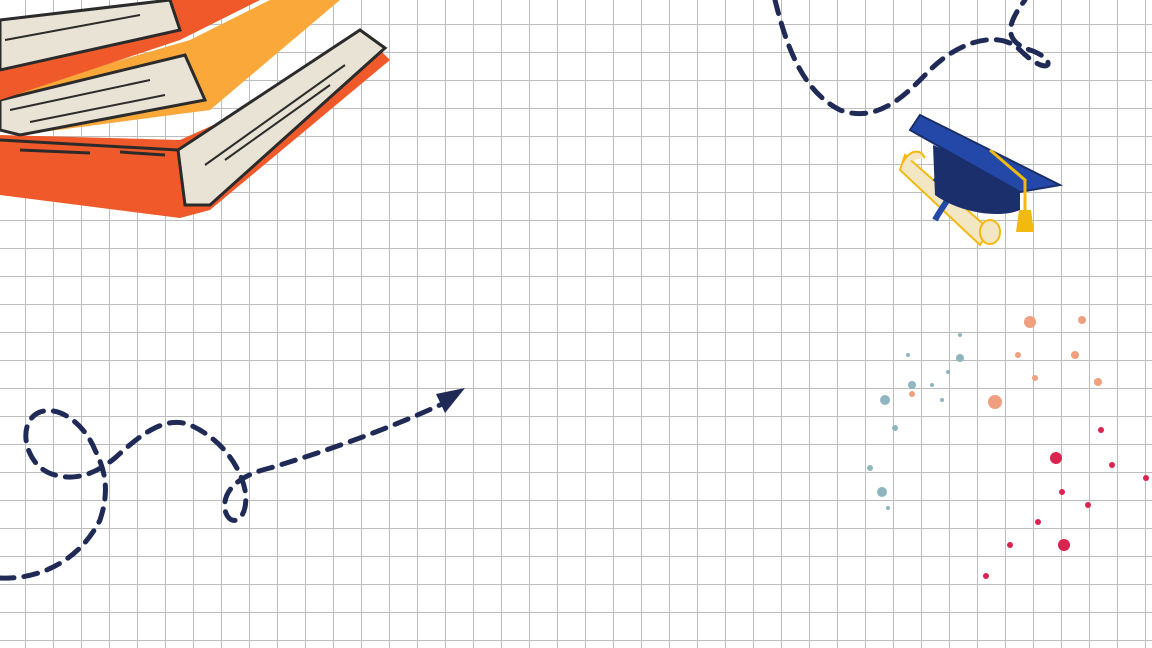 This screenshot has width=1152, height=648. I want to click on dashed-loop-path, so click(911, 58).